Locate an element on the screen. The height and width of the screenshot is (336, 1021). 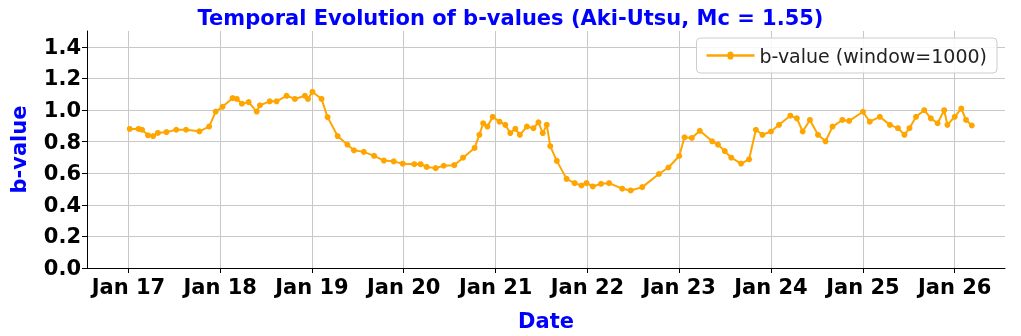
x-tick-label: Jan 21 is located at coordinates (494, 286).